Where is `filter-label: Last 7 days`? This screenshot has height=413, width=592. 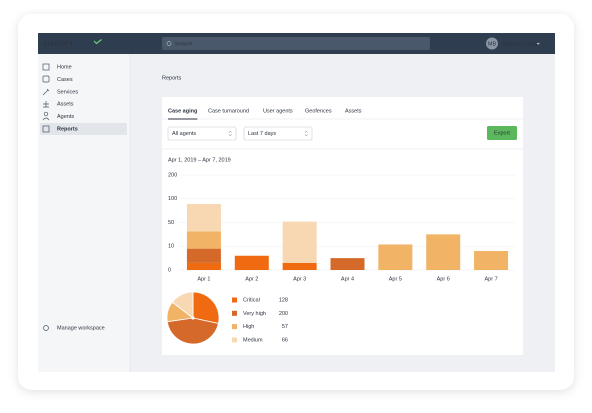 filter-label: Last 7 days is located at coordinates (262, 134).